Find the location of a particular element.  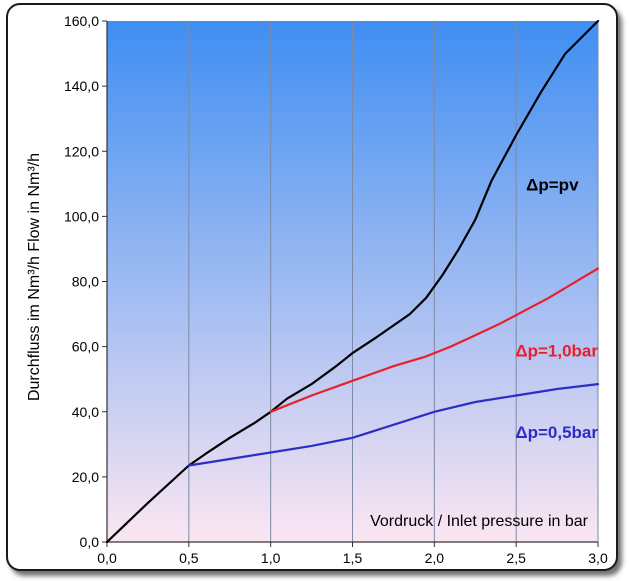

series-label-2: Δp=1,0bar is located at coordinates (556, 350).